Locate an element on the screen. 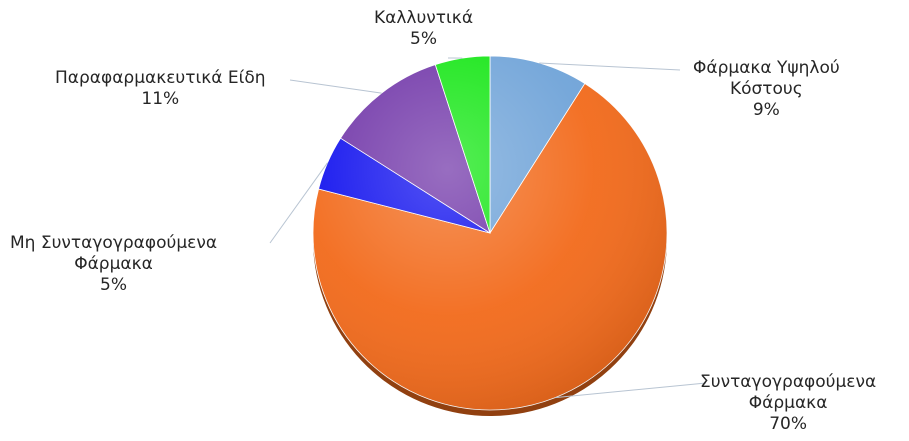 This screenshot has width=909, height=441. pie-slice-2-percent-label: 70% is located at coordinates (788, 424).